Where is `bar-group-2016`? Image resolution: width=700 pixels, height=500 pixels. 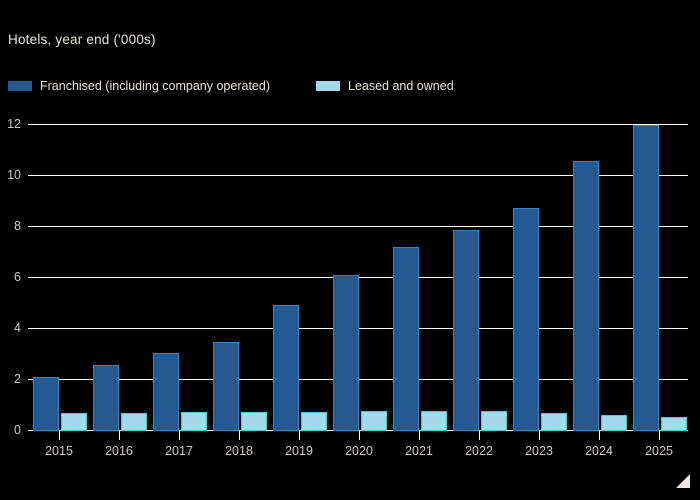 bar-group-2016 is located at coordinates (118, 278).